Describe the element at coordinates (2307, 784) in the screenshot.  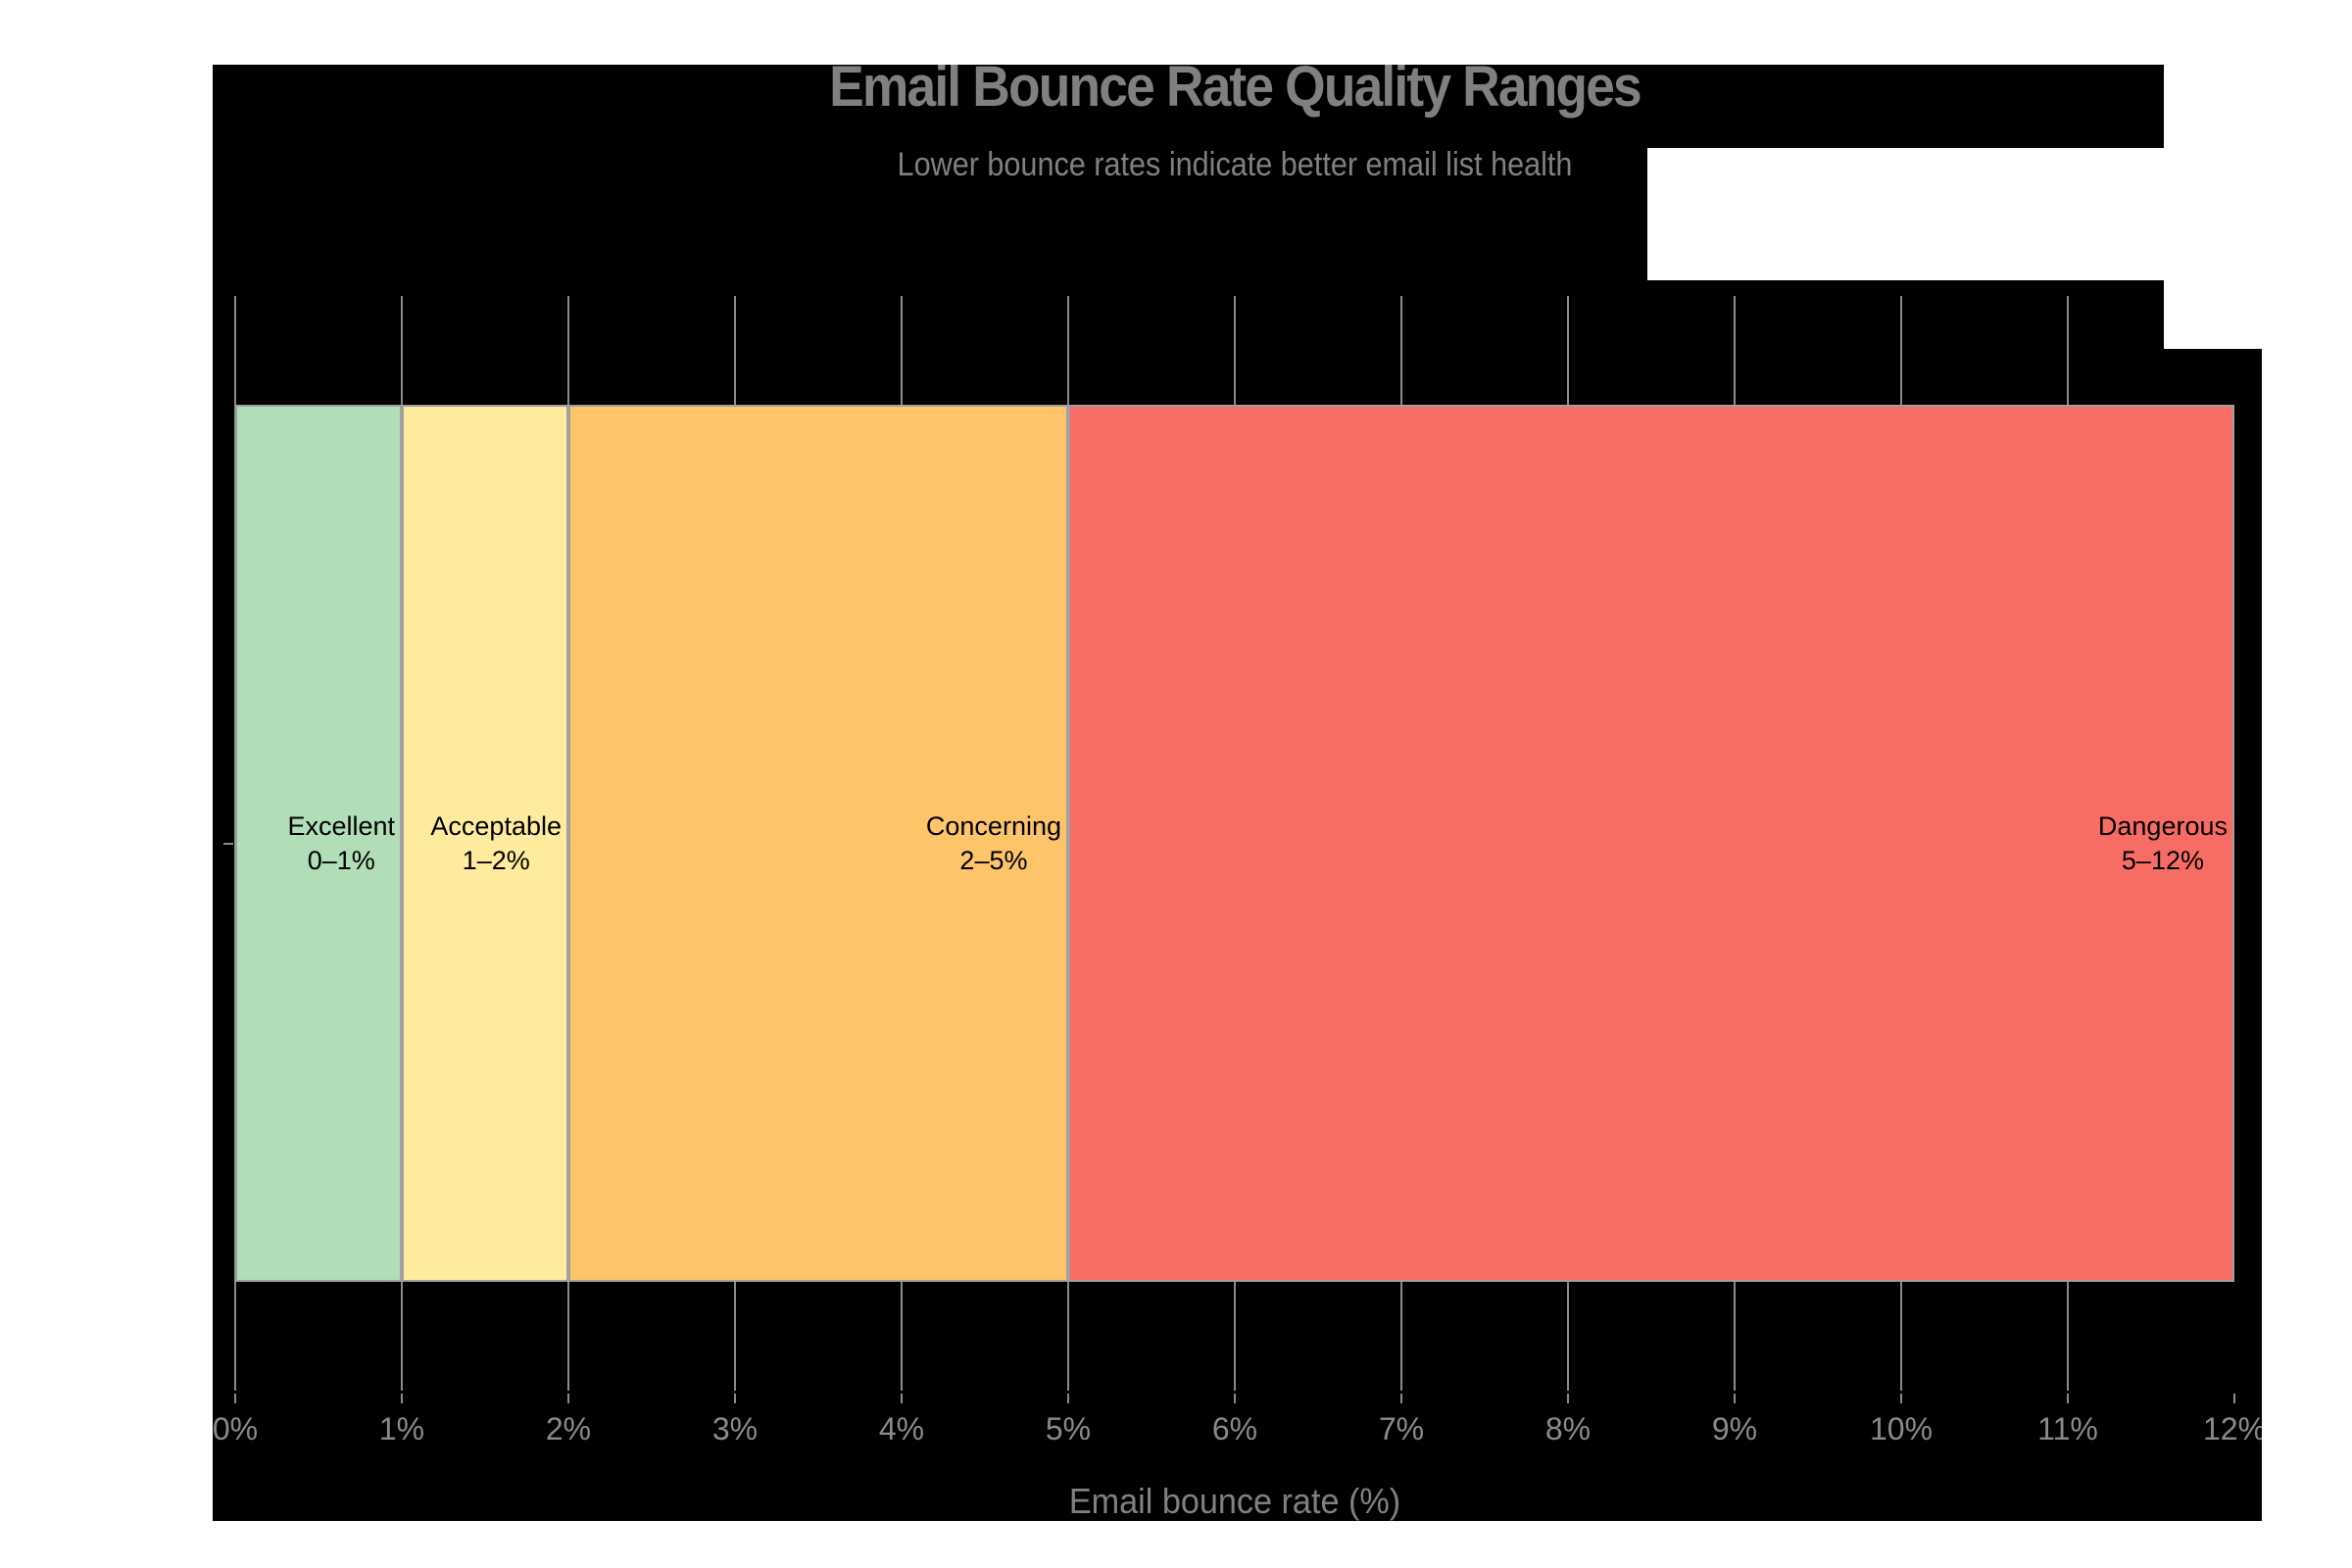
I see `clip-mask-right` at that location.